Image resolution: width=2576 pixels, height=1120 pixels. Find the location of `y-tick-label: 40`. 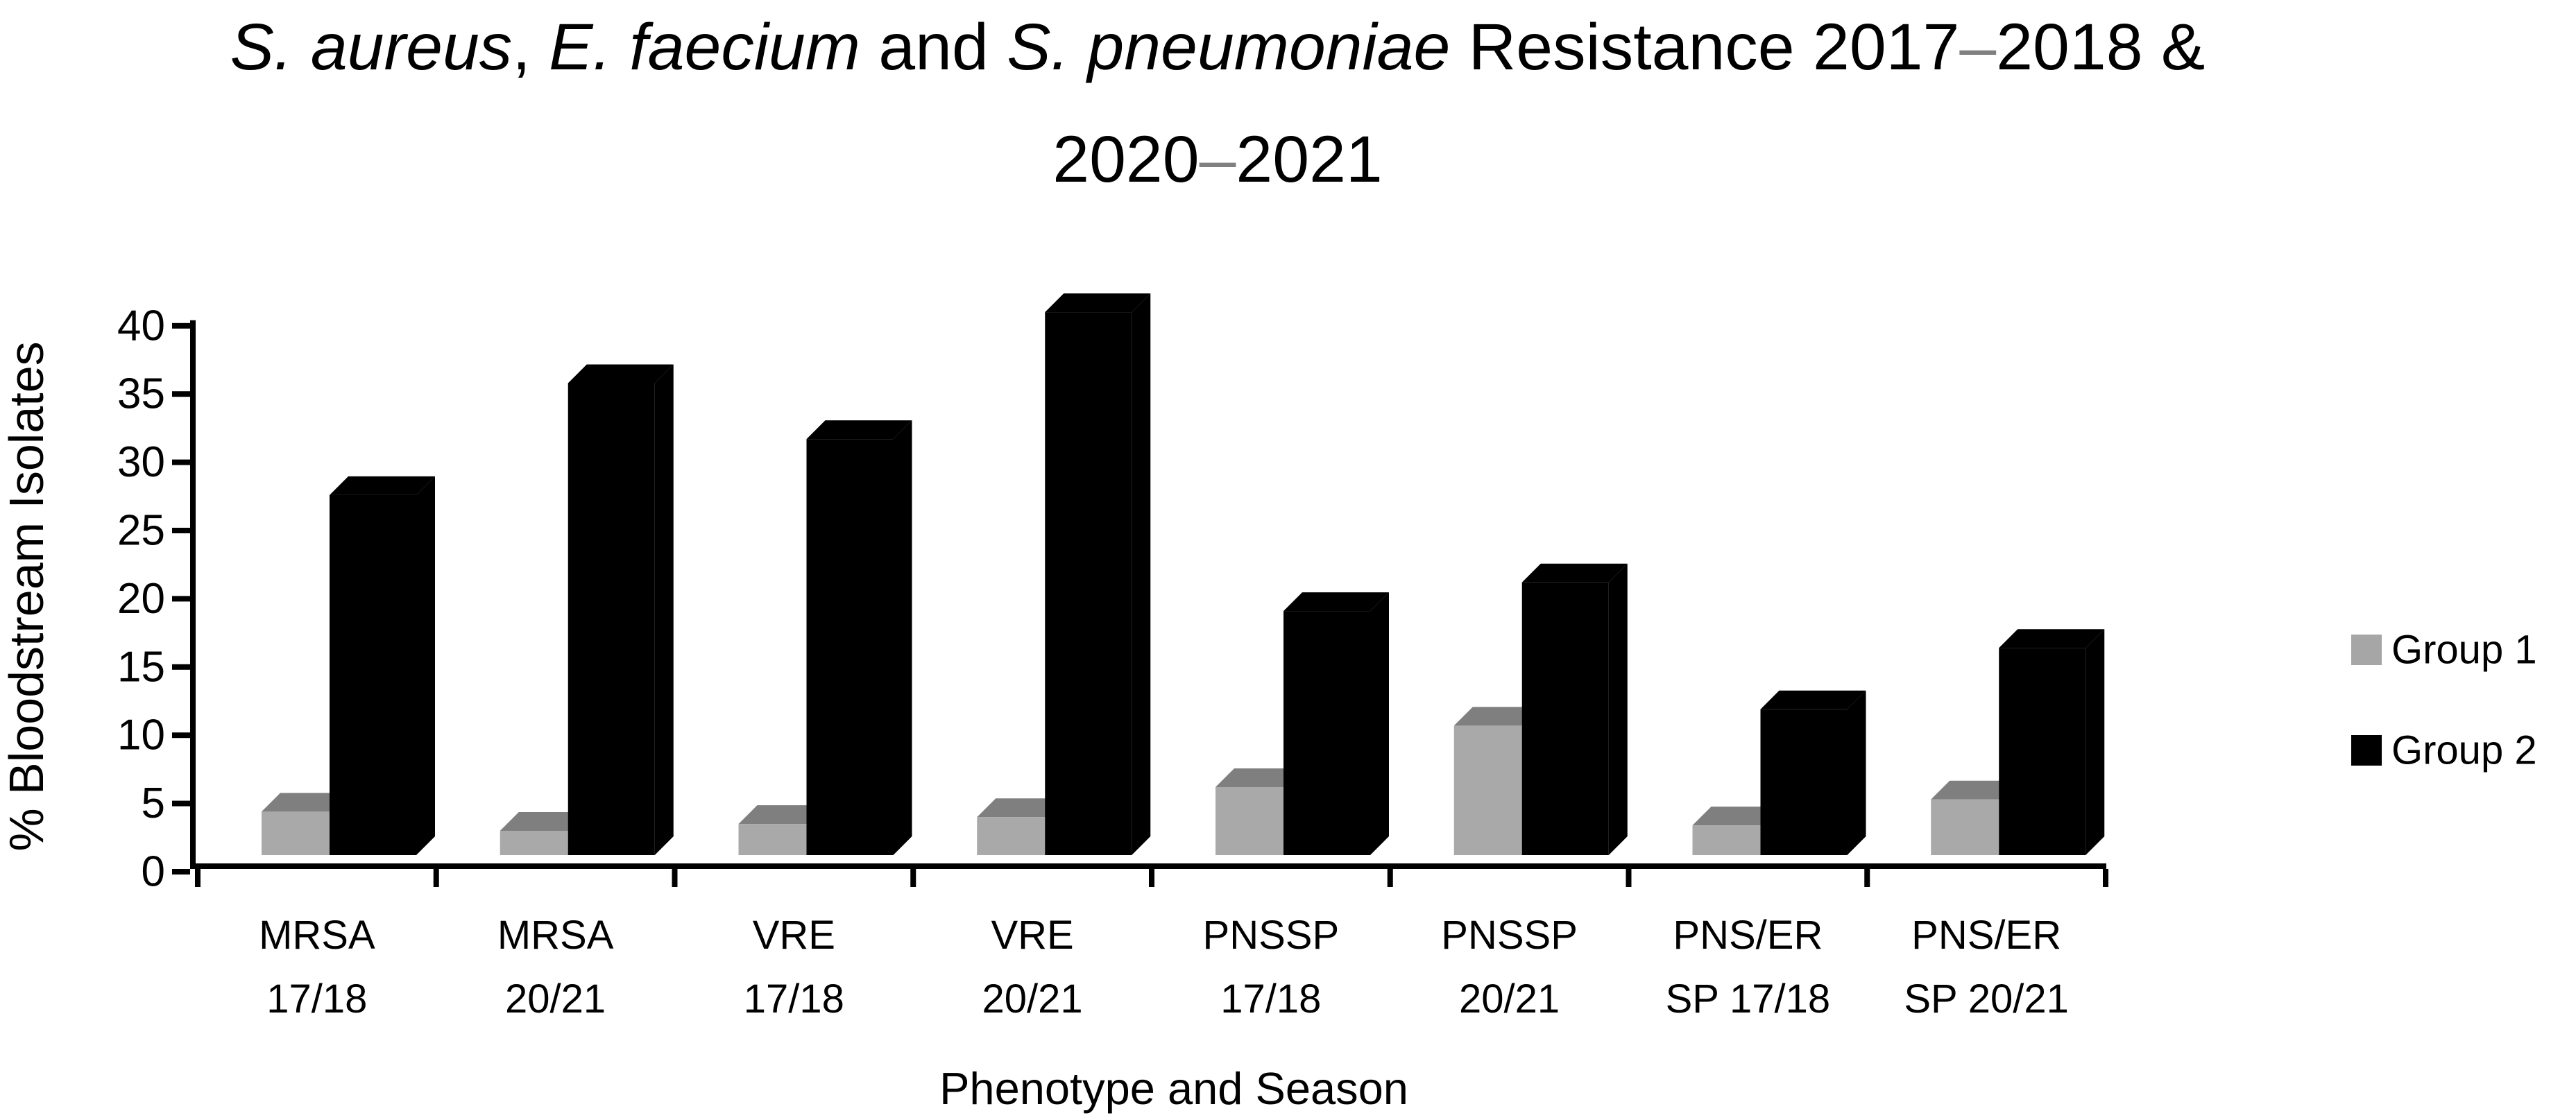

y-tick-label: 40 is located at coordinates (141, 326).